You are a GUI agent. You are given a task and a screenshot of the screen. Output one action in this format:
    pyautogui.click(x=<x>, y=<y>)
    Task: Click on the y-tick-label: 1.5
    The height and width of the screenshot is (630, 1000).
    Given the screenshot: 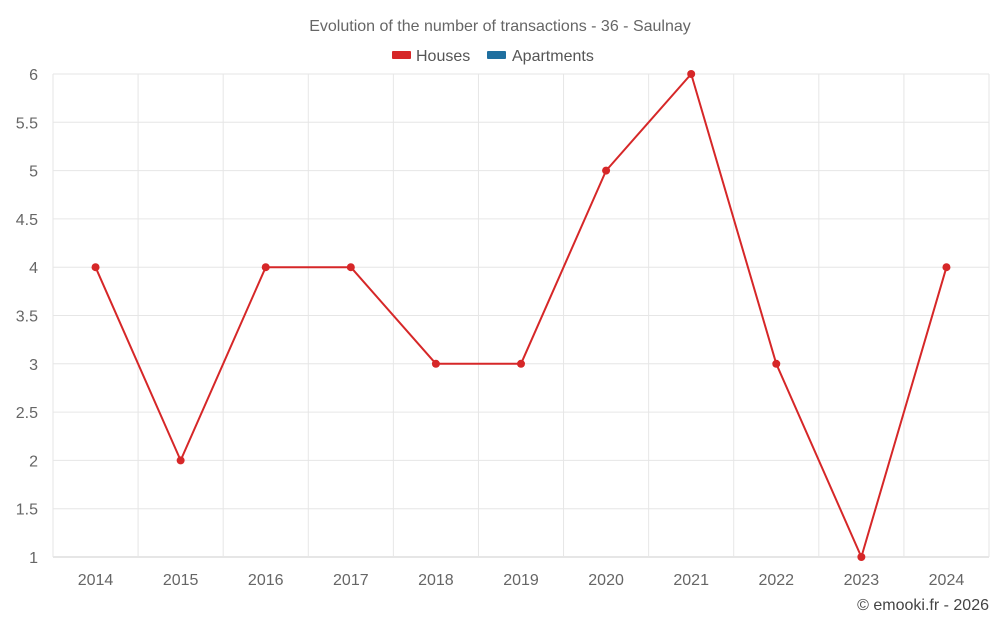 What is the action you would take?
    pyautogui.click(x=27, y=510)
    